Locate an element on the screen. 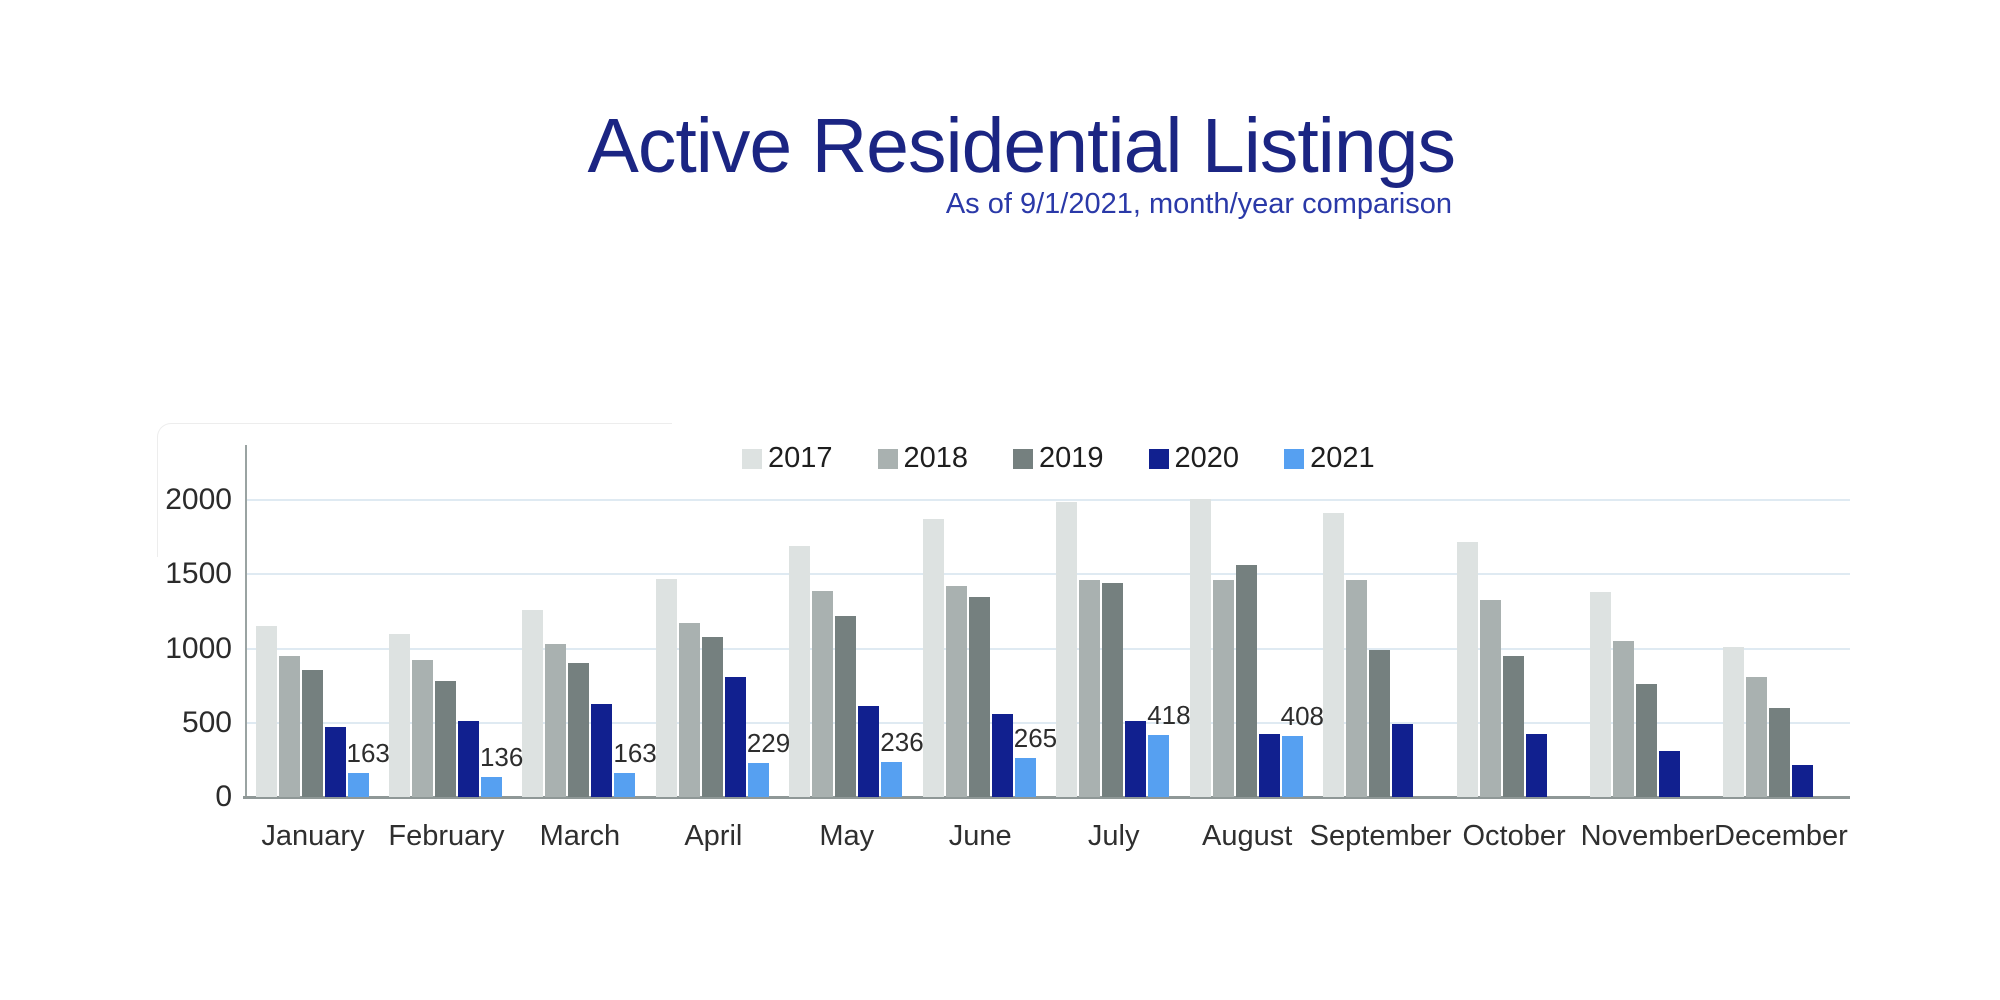  legend-swatch-2020 is located at coordinates (1158, 458).